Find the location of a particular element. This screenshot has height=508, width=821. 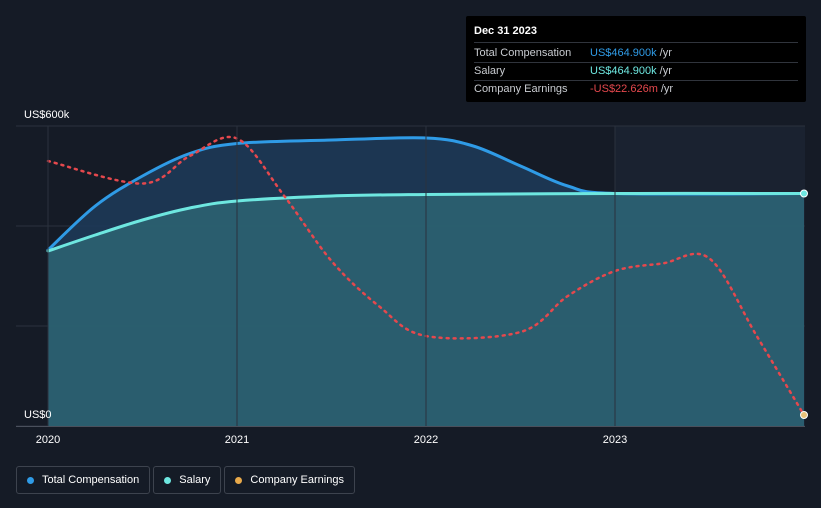

tooltip-label: Company Earnings is located at coordinates (521, 89).